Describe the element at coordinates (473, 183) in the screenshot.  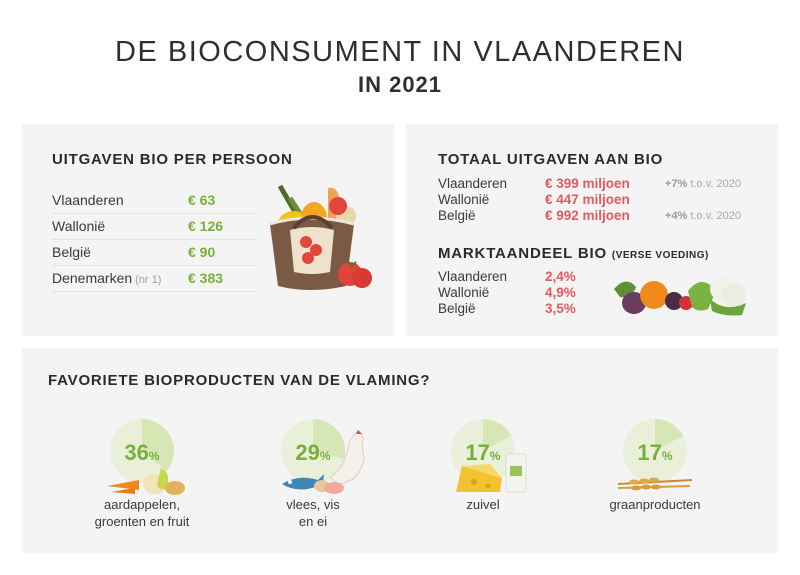
I see `total-label: Vlaanderen` at that location.